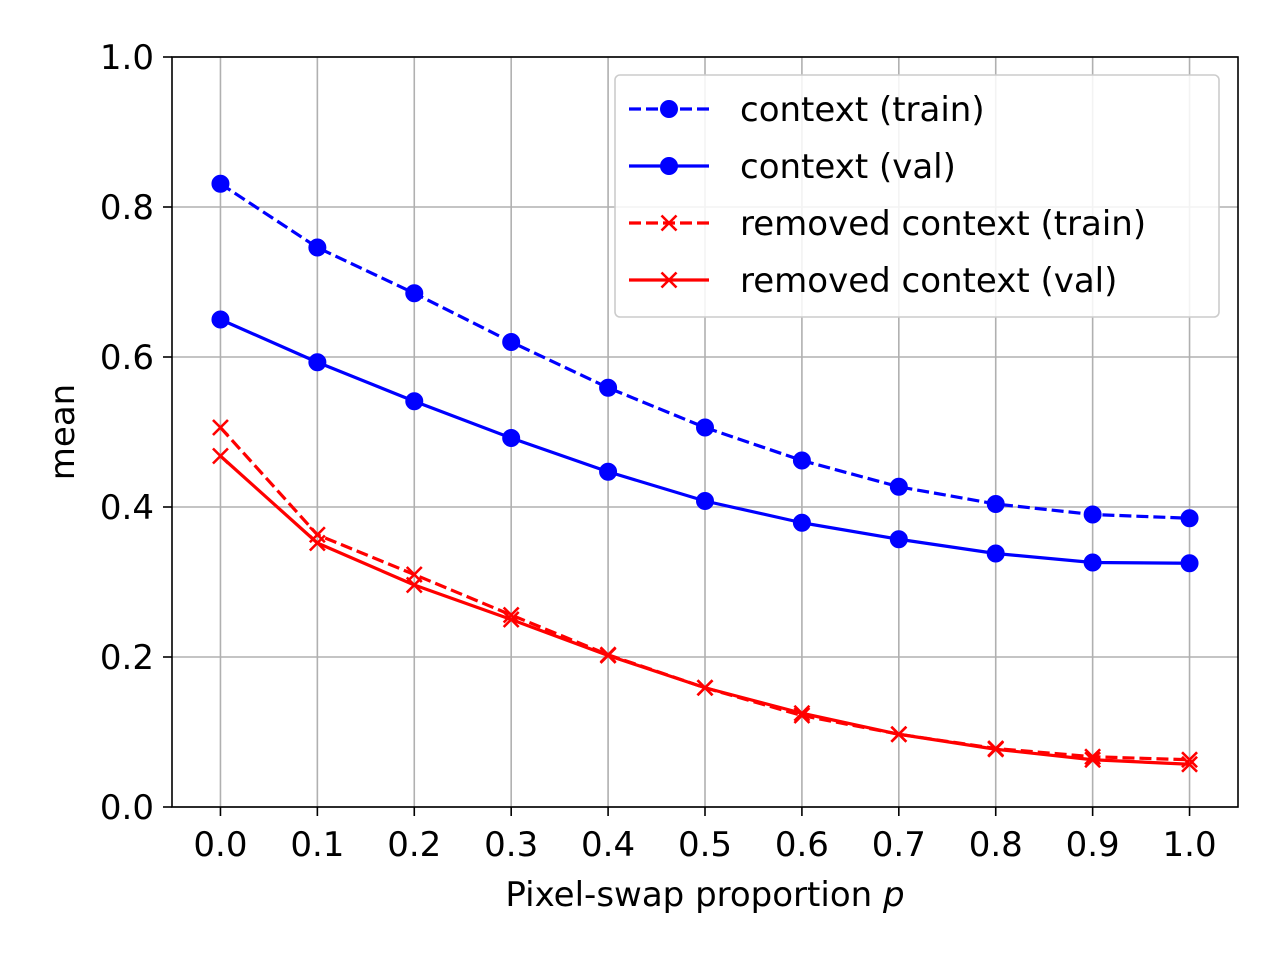  What do you see at coordinates (694, 895) in the screenshot?
I see `x-axis-label-text: Pixel-swap proportion` at bounding box center [694, 895].